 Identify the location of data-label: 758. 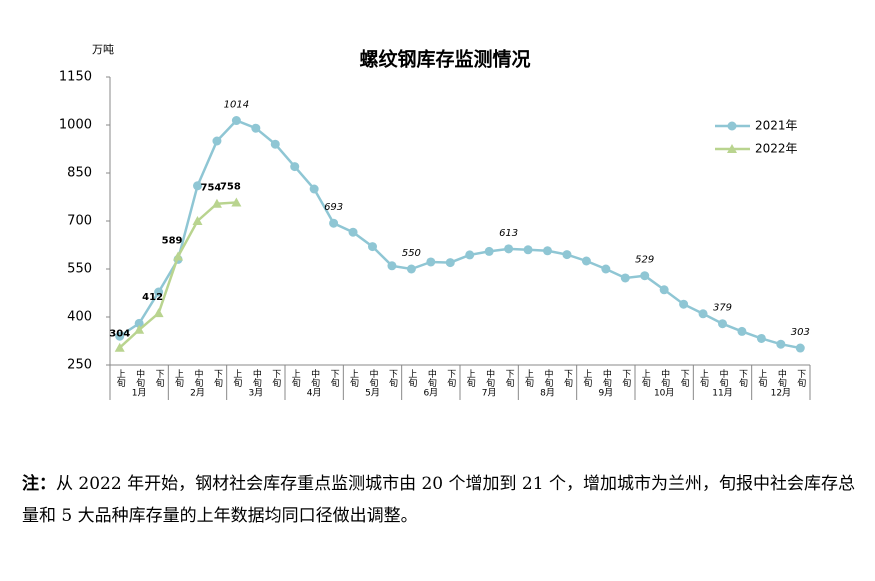
(230, 186).